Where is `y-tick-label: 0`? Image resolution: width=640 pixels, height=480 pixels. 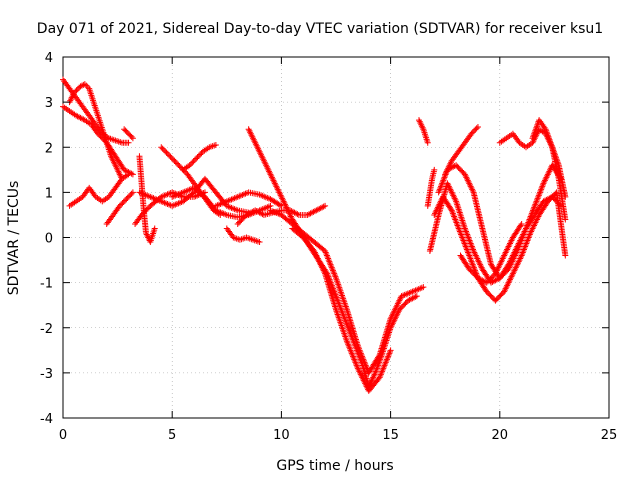
y-tick-label: 0 is located at coordinates (49, 239).